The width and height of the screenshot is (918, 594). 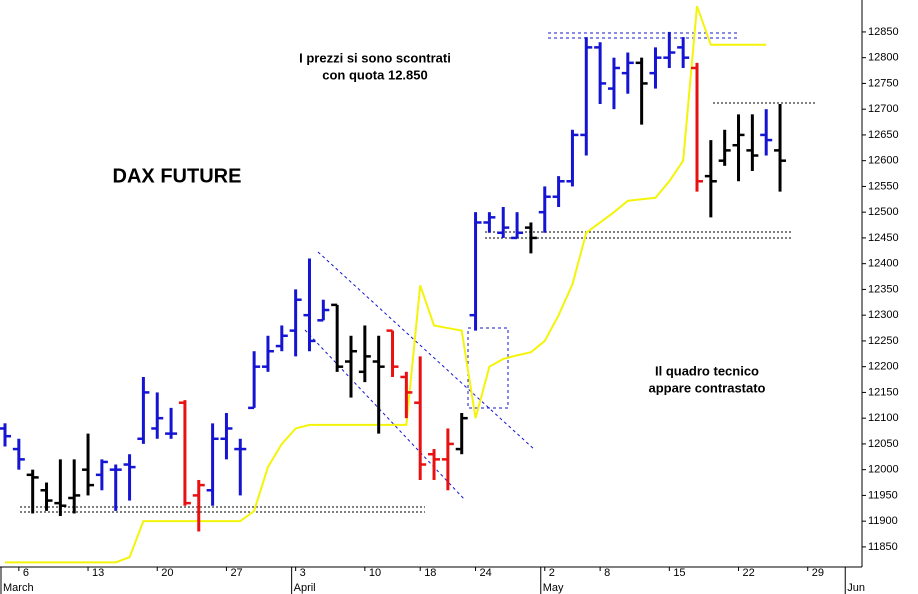 I want to click on y-tick-label: 12200, so click(x=883, y=367).